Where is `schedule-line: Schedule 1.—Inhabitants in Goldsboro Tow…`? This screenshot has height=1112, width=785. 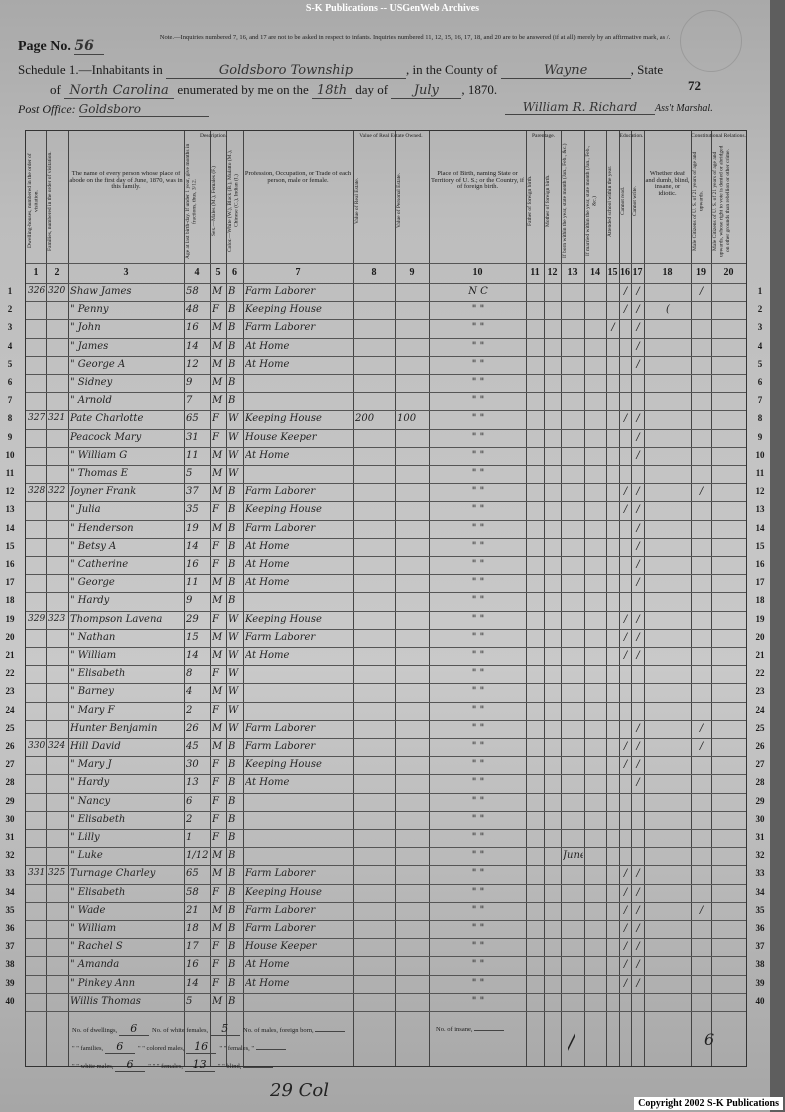
schedule-line: Schedule 1.—Inhabitants in Goldsboro Tow… is located at coordinates (341, 70).